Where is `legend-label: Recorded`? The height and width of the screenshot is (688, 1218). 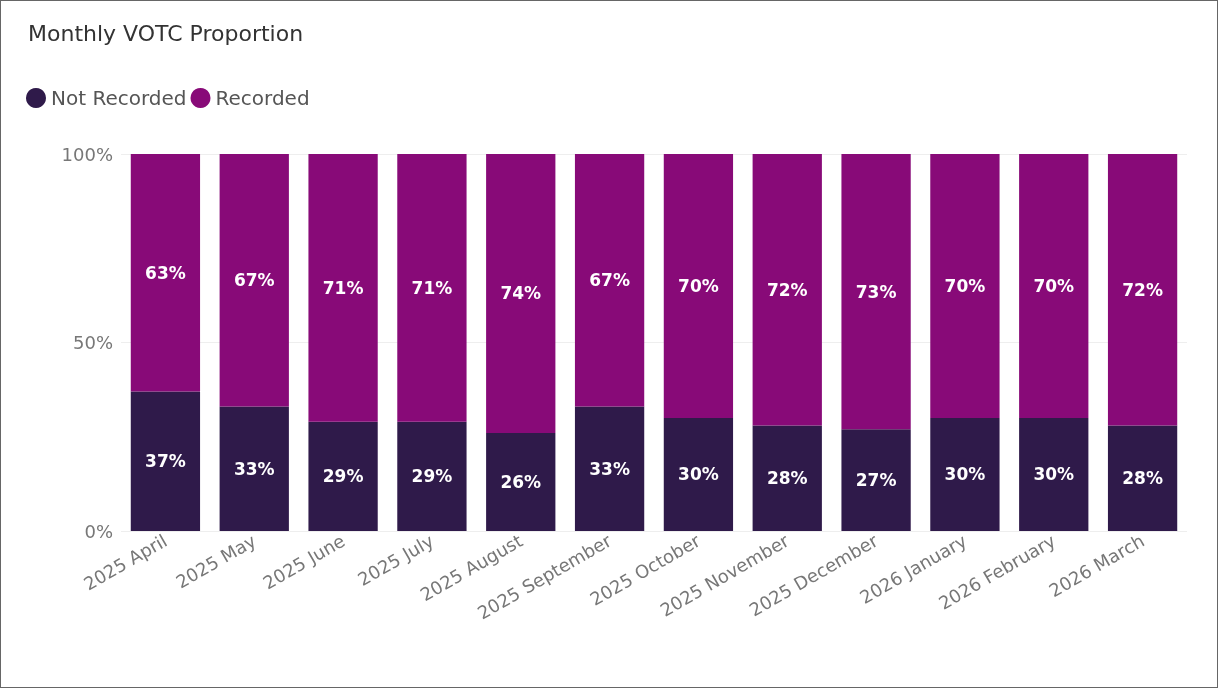
legend-label: Recorded is located at coordinates (262, 98).